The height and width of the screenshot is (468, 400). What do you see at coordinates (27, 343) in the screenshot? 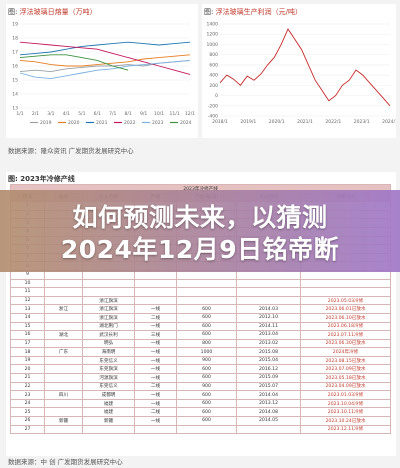
I see `table-cell: 17` at bounding box center [27, 343].